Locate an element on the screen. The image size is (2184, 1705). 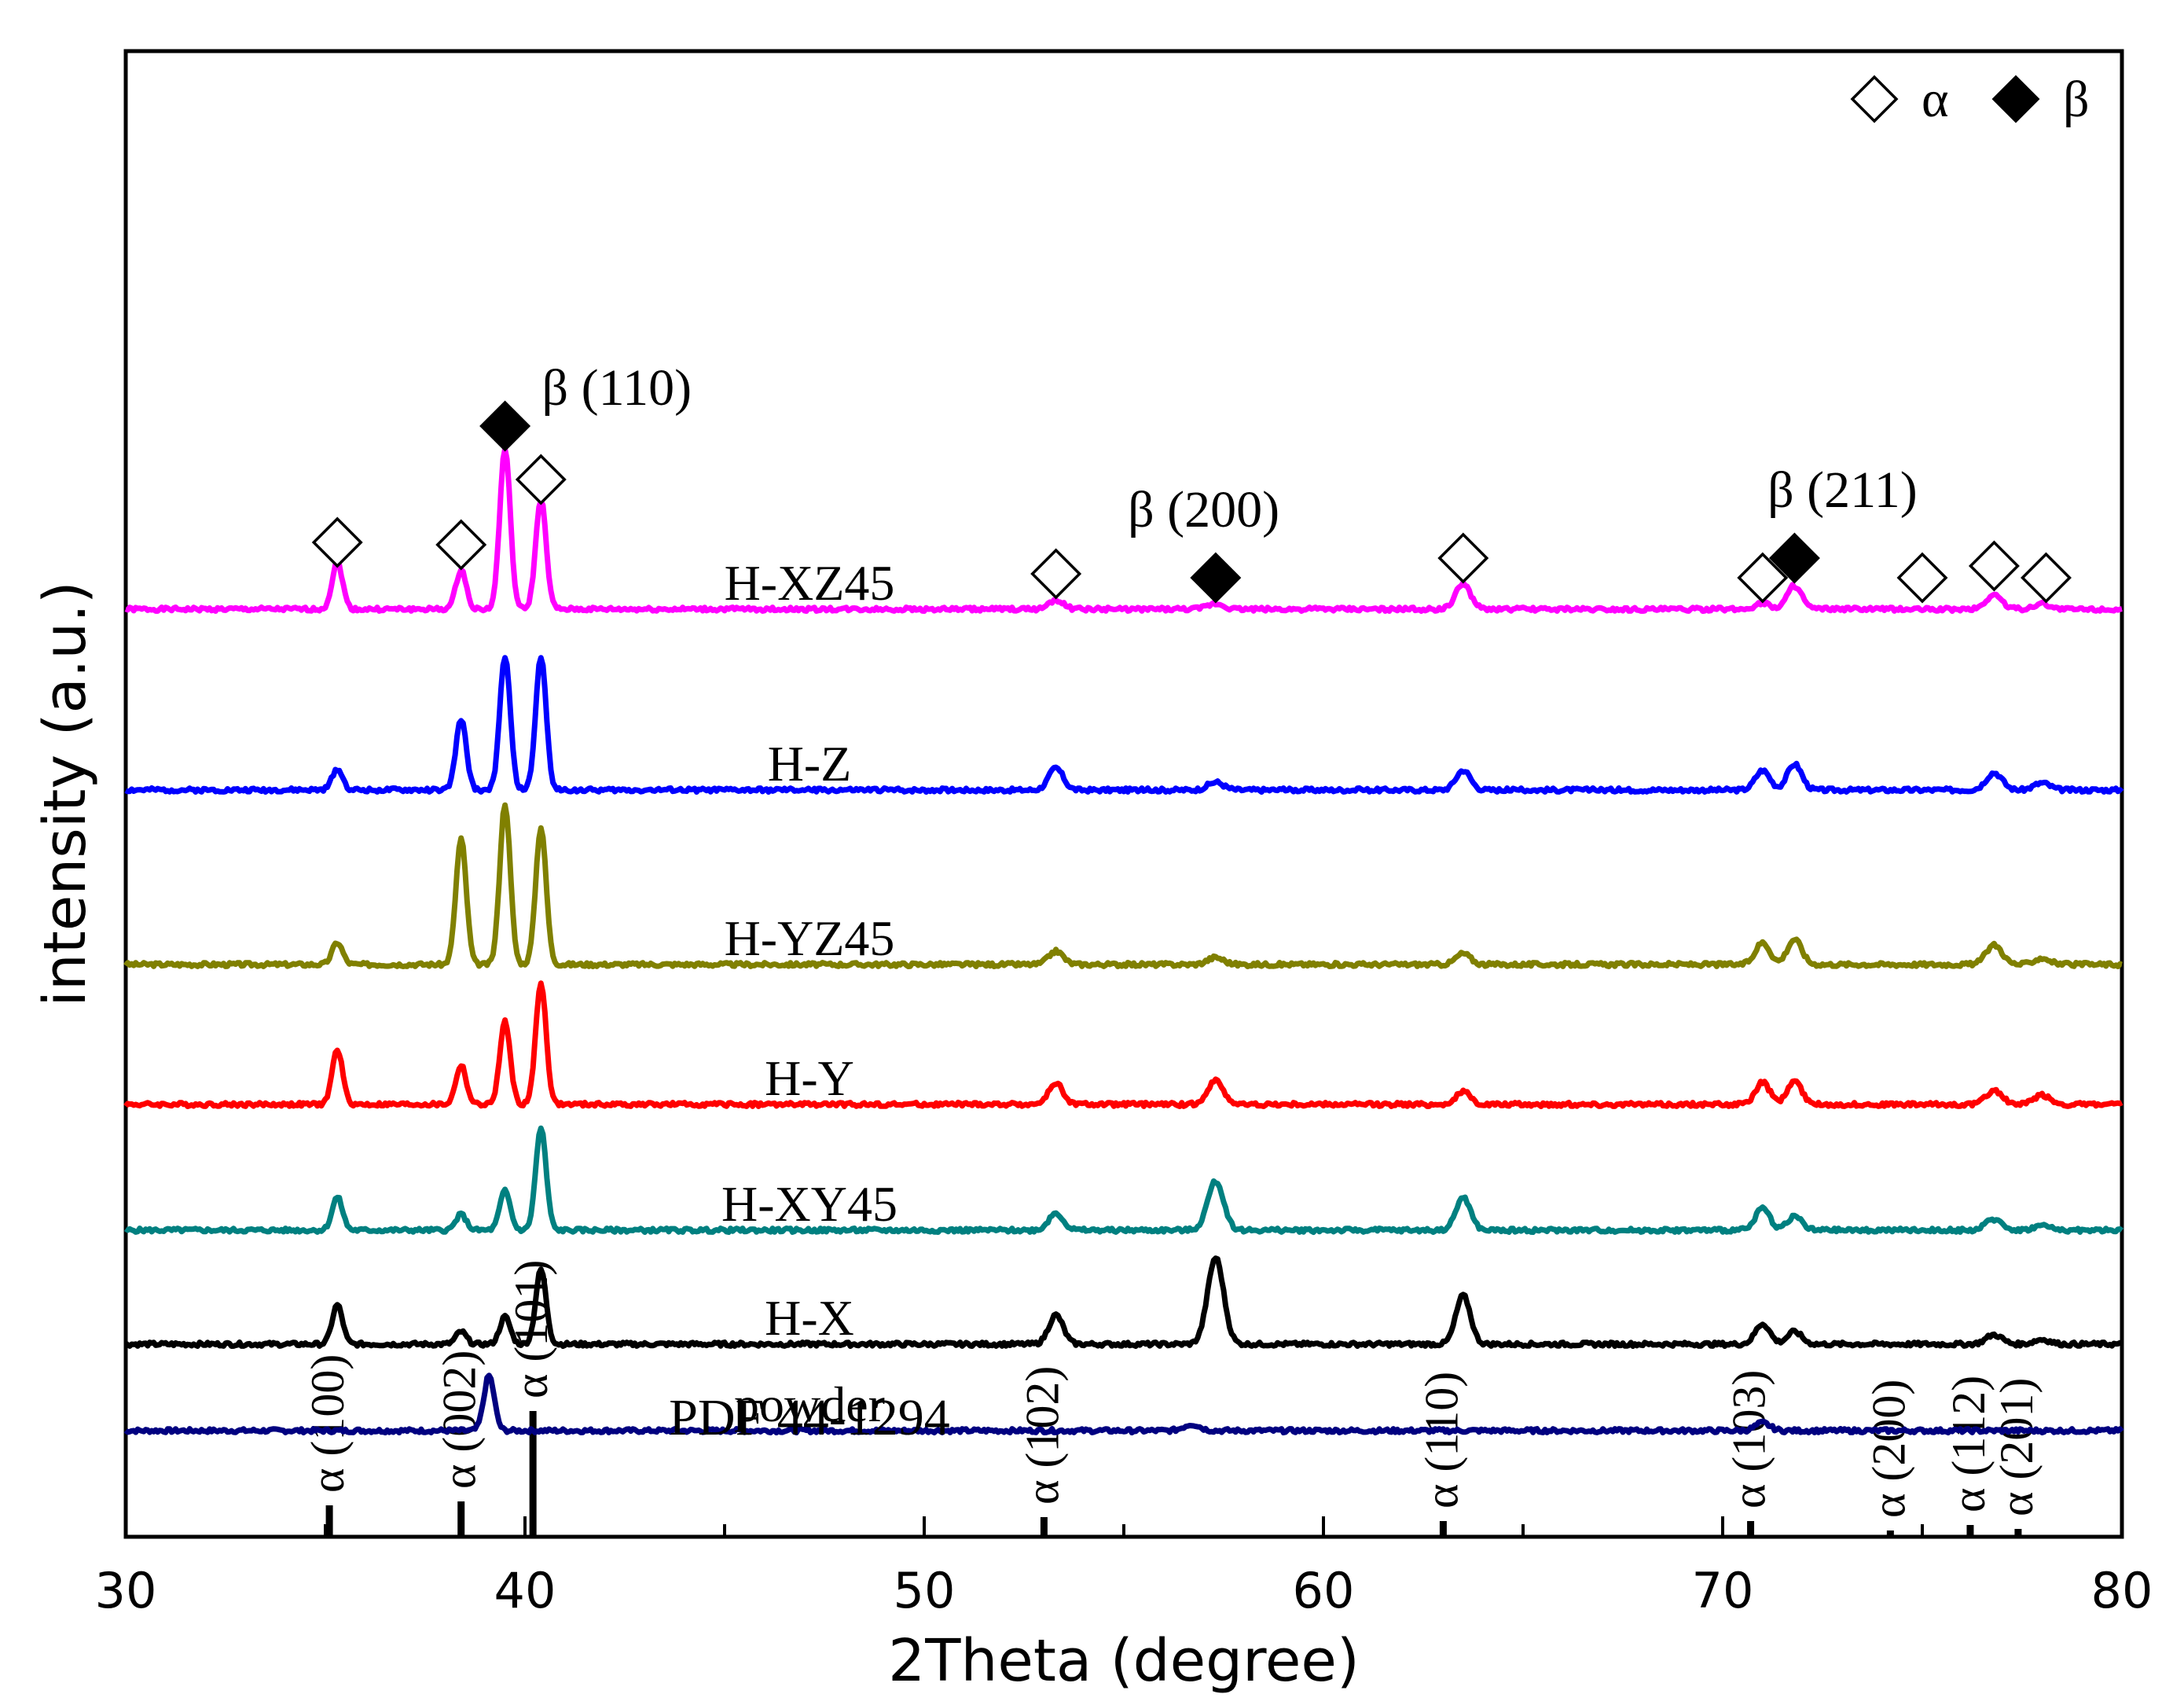
x-tick-label: 60 is located at coordinates (1324, 1590).